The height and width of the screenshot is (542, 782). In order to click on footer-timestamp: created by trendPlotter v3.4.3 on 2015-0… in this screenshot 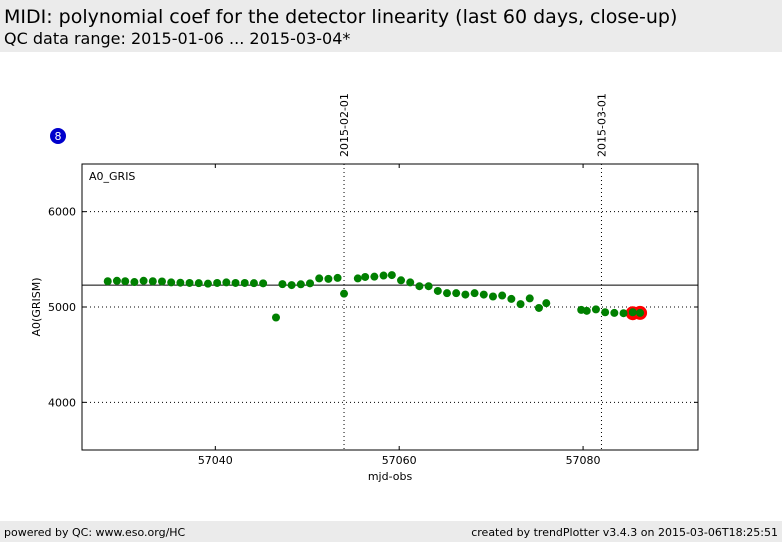, I will do `click(624, 532)`.